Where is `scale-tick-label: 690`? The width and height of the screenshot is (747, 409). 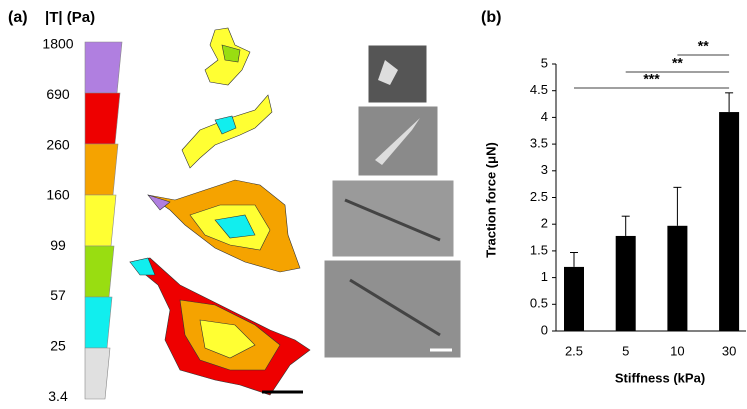 scale-tick-label: 690 is located at coordinates (58, 94).